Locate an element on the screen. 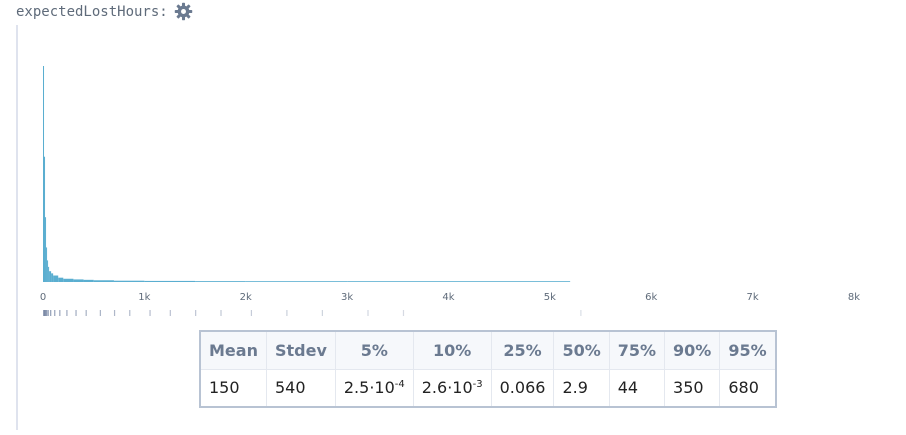 The width and height of the screenshot is (906, 435). stats-value-cell: 2.6·10⁻³ is located at coordinates (452, 388).